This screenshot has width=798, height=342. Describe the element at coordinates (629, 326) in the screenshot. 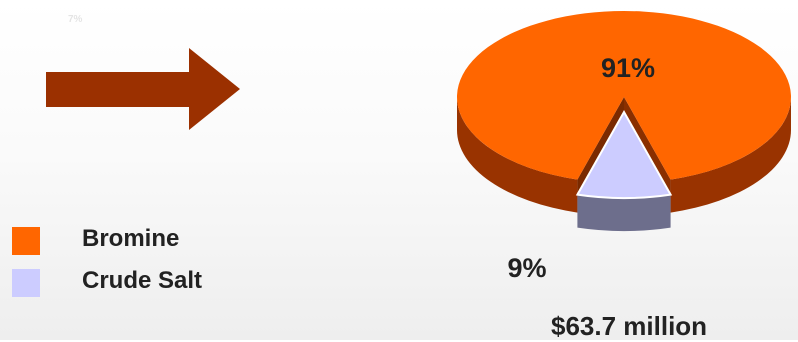

I see `chart-total-label: $63.7 million` at that location.